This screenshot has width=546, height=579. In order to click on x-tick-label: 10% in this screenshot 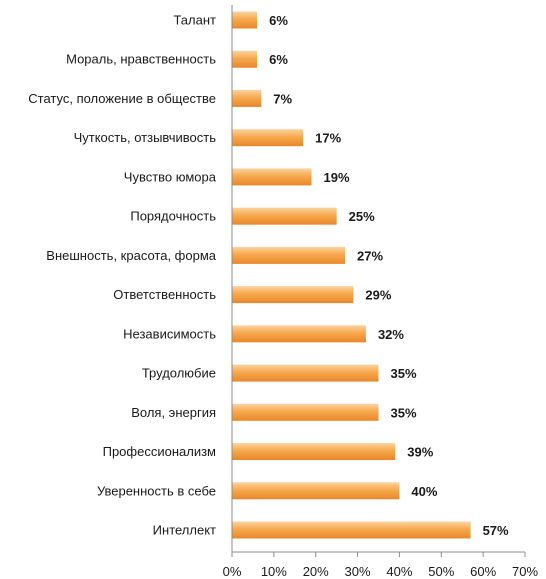, I will do `click(274, 571)`.